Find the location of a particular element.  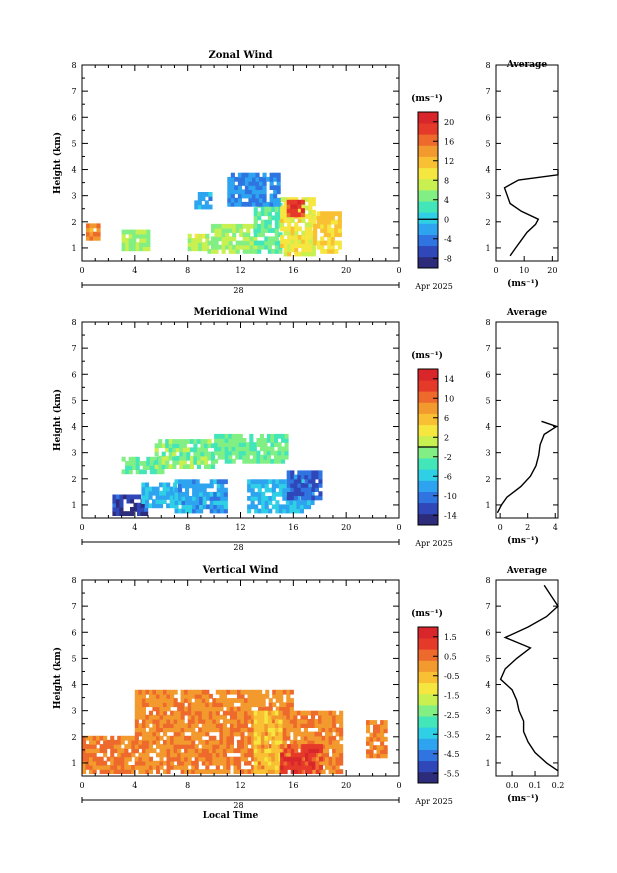

average-x-tick-label: 0 is located at coordinates (500, 527).